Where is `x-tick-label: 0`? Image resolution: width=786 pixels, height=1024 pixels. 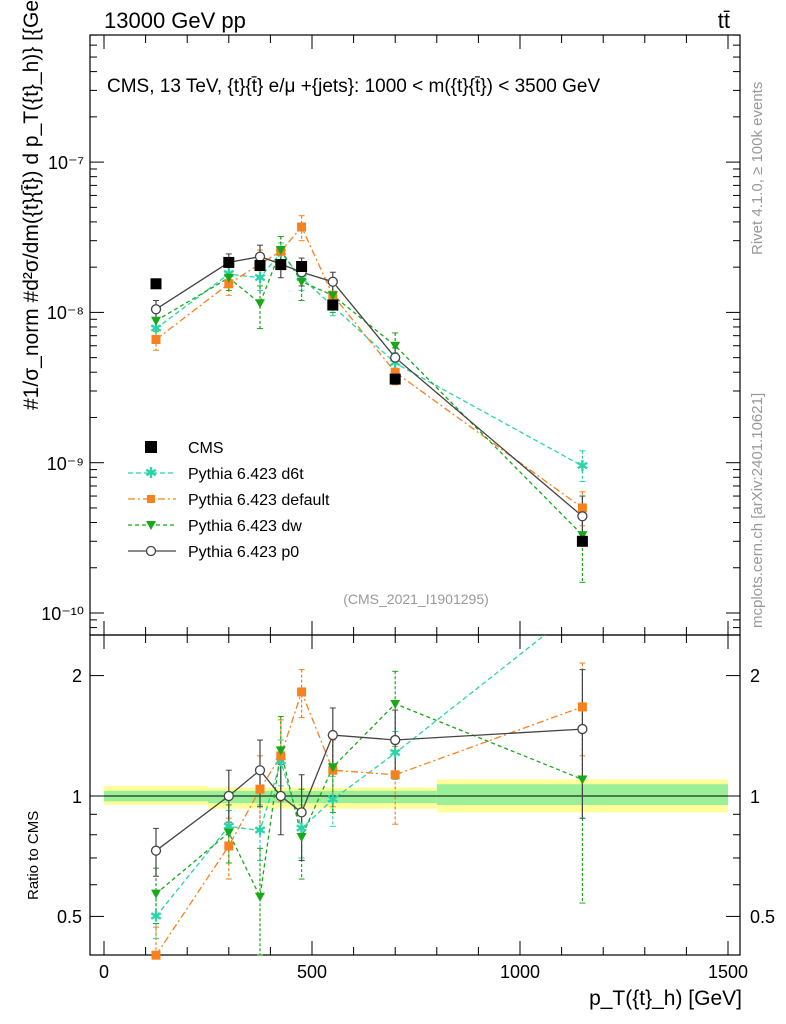
x-tick-label: 0 is located at coordinates (104, 972).